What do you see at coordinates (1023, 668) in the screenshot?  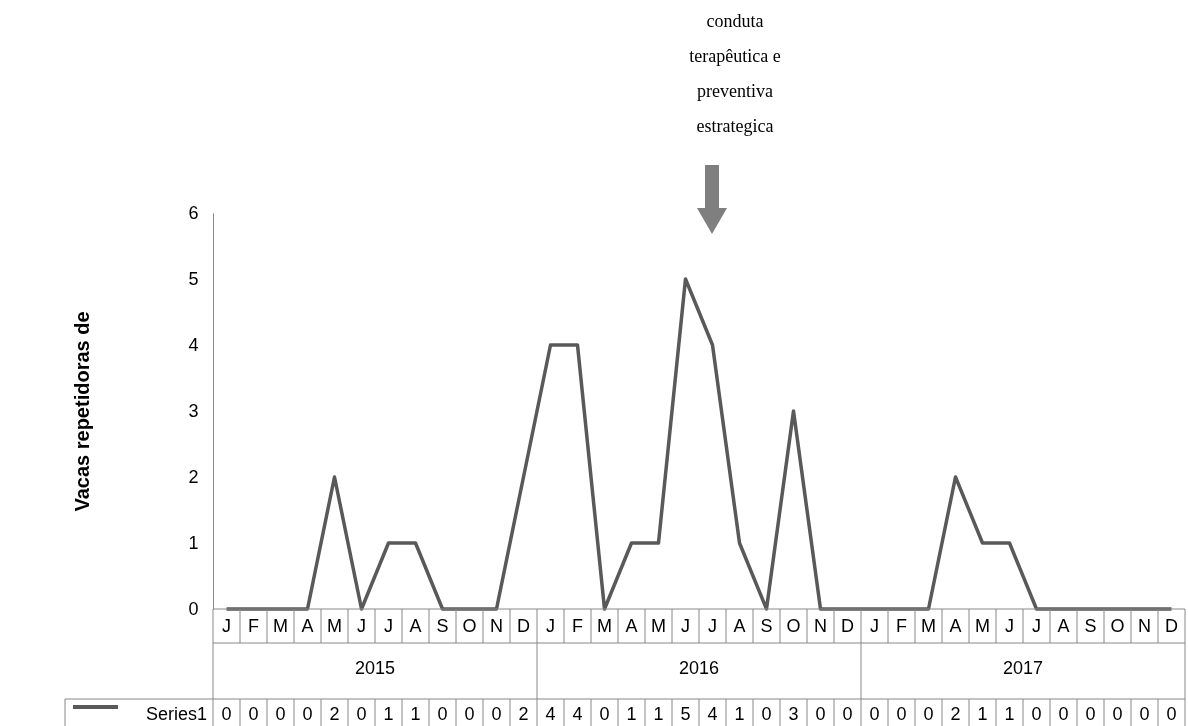 I see `text: 2017` at bounding box center [1023, 668].